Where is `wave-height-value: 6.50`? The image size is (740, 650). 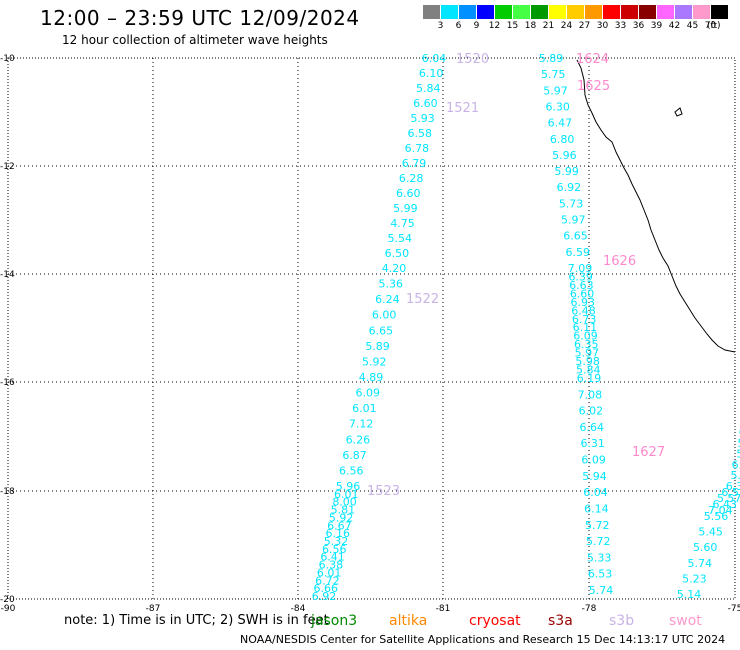
wave-height-value: 6.50 is located at coordinates (397, 253).